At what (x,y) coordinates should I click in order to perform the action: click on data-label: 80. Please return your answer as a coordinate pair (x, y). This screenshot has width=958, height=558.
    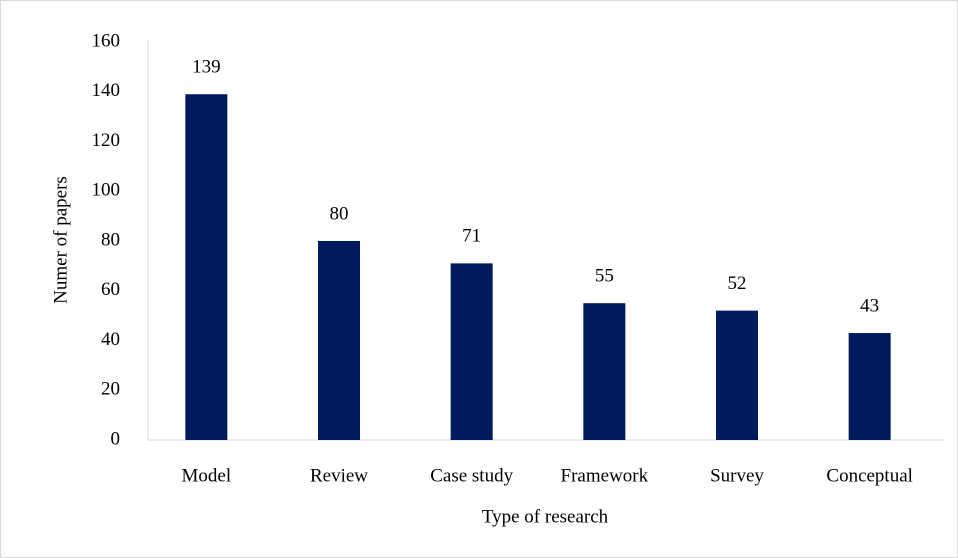
    Looking at the image, I should click on (339, 213).